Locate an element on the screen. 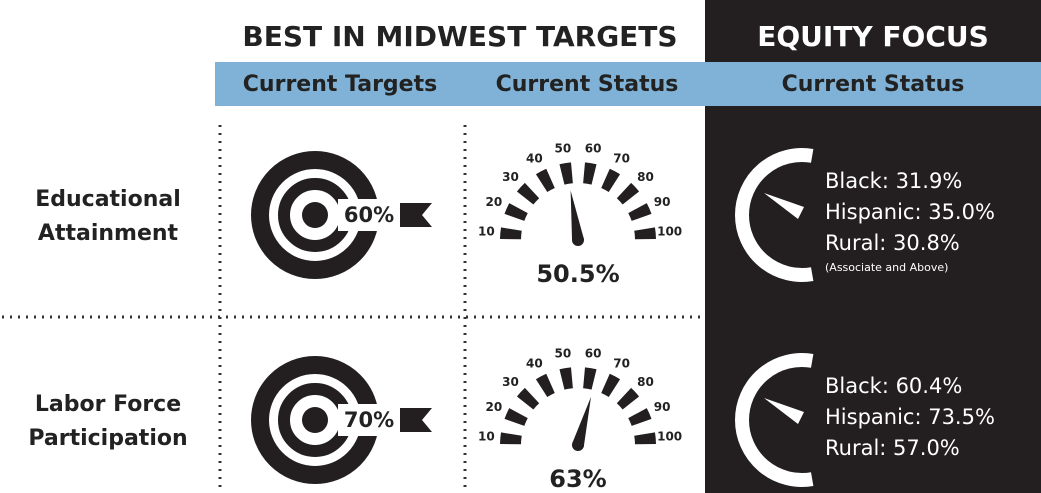  status-value: 63% is located at coordinates (577, 479).